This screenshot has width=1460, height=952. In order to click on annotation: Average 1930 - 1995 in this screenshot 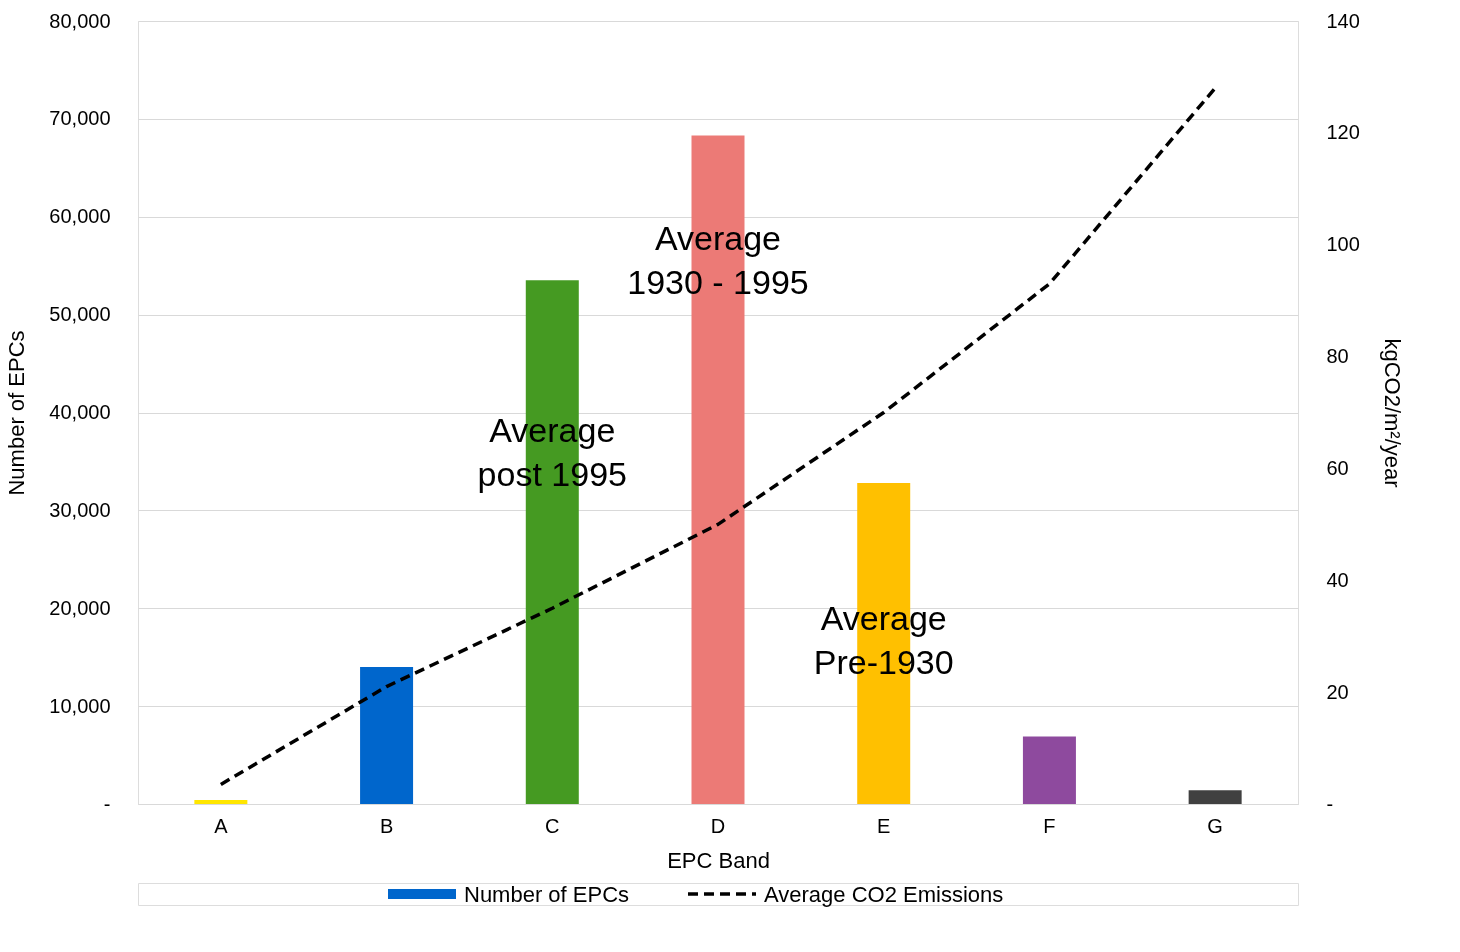, I will do `click(718, 260)`.